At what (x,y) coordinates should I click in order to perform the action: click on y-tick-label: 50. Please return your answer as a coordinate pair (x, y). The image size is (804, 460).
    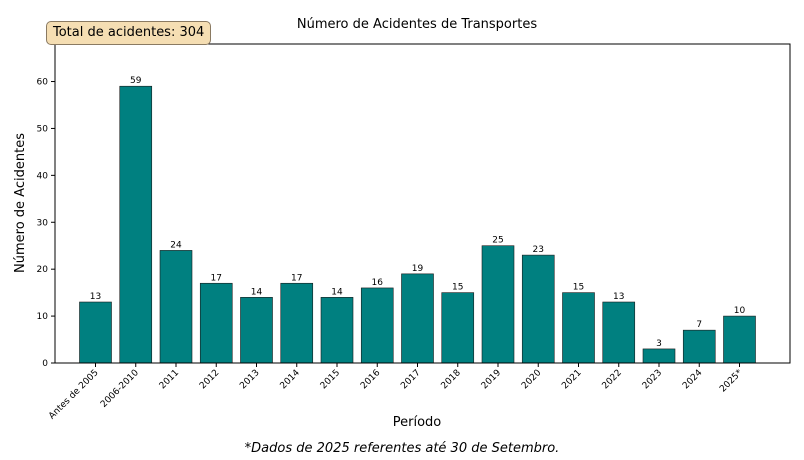
    Looking at the image, I should click on (43, 129).